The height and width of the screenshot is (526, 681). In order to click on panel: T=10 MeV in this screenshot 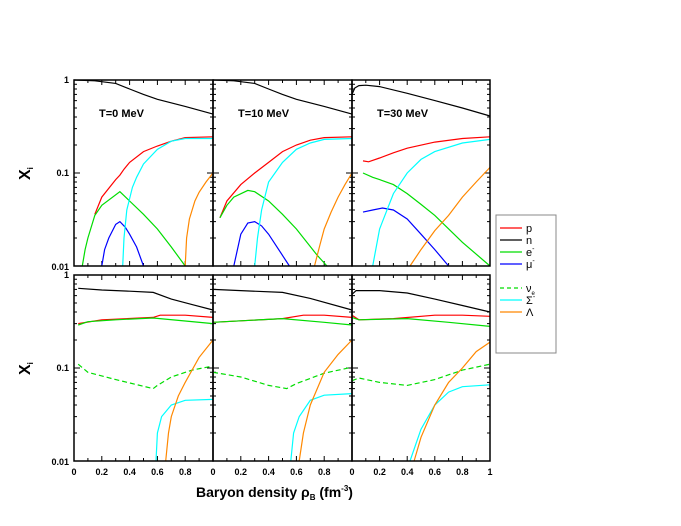, I will do `click(282, 173)`.